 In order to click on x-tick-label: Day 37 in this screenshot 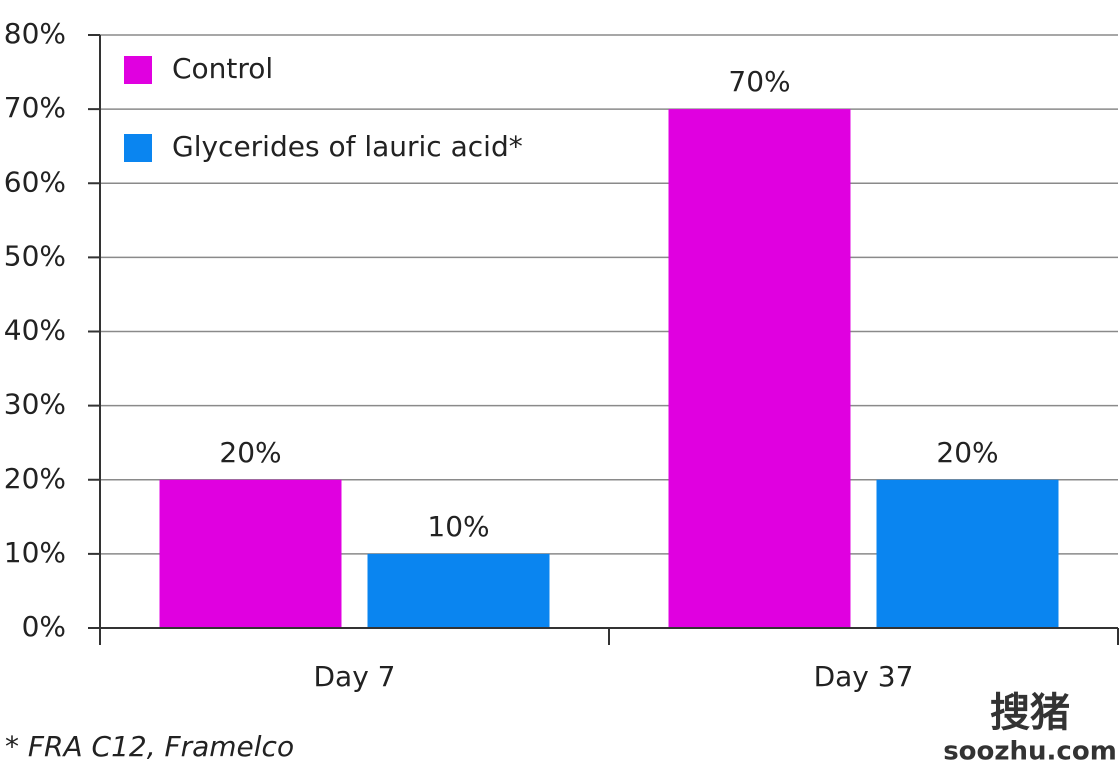, I will do `click(864, 676)`.